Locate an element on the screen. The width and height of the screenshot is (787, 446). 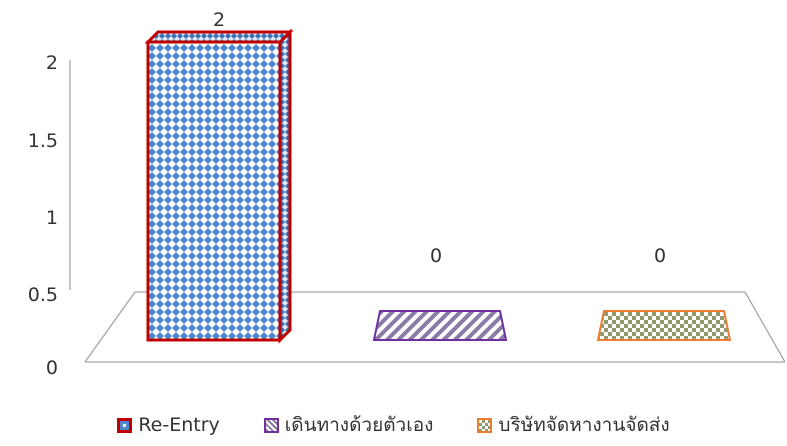
y-axis-ticks: 0 0.5 1 1.5 2 is located at coordinates (43, 215).